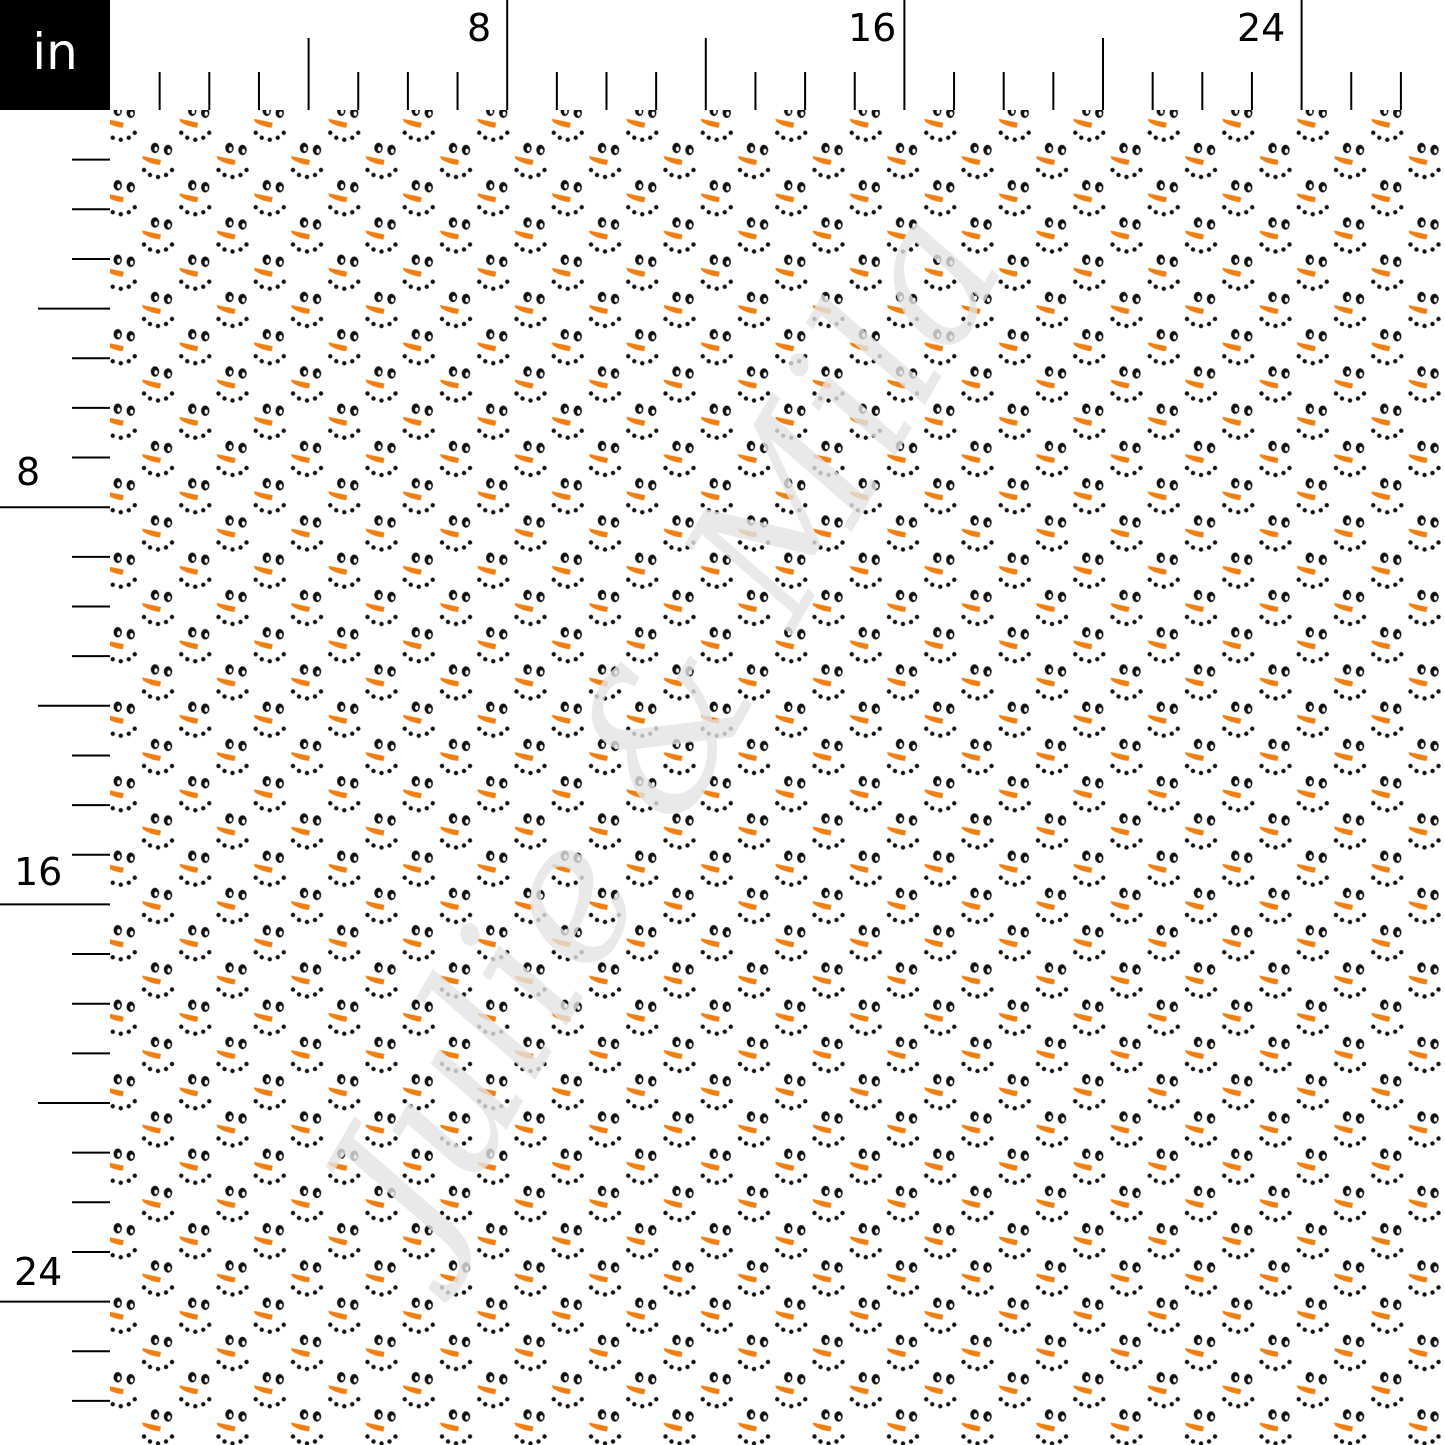  Describe the element at coordinates (28, 472) in the screenshot. I see `left-ruler-label-8: 8` at that location.